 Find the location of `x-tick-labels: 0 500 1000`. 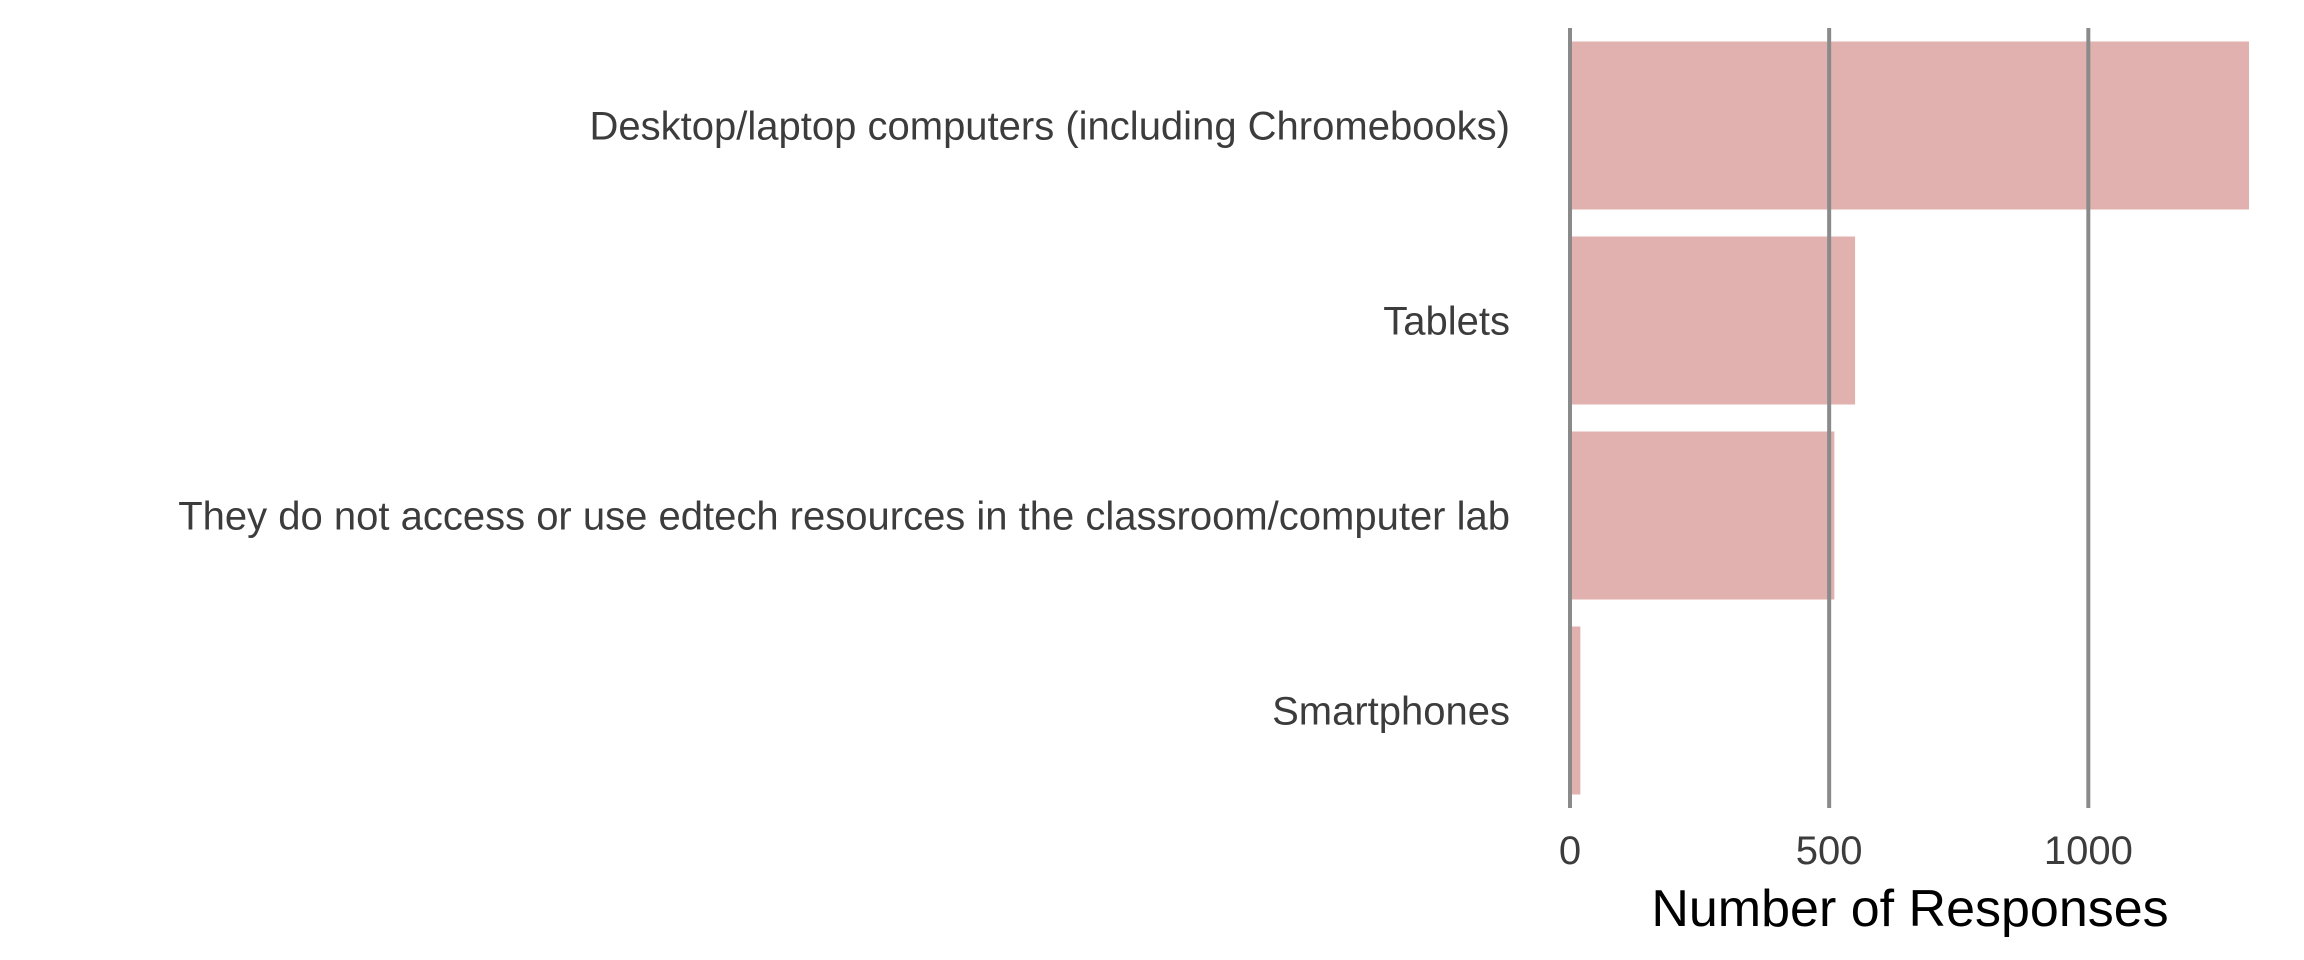

x-tick-labels: 0 500 1000 is located at coordinates (1846, 851).